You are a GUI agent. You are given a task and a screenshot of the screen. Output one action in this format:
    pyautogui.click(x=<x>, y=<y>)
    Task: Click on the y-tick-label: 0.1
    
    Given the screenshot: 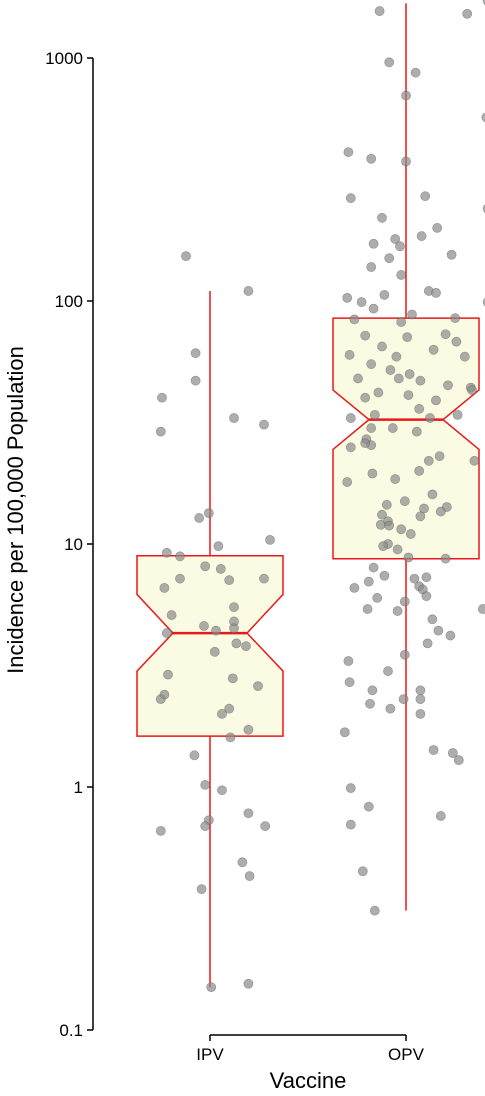 What is the action you would take?
    pyautogui.click(x=71, y=1030)
    